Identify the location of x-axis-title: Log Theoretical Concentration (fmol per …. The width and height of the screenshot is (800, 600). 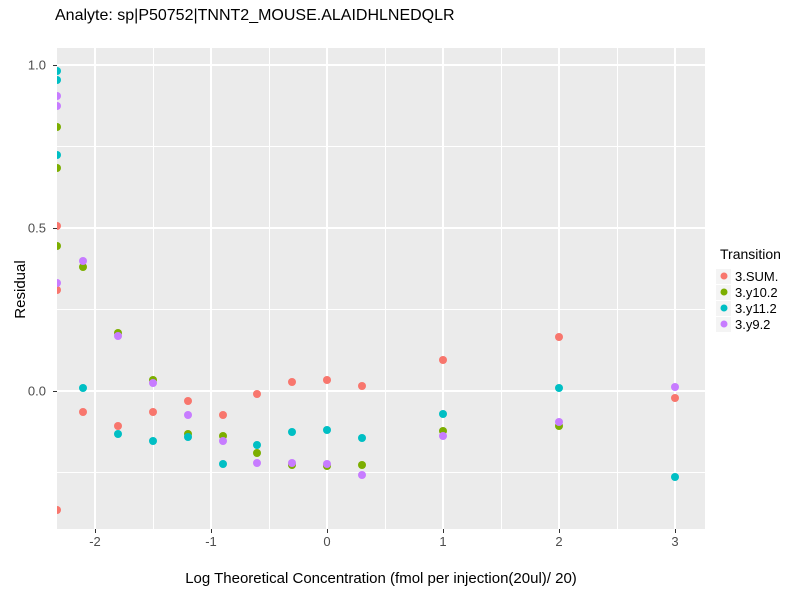
(381, 578).